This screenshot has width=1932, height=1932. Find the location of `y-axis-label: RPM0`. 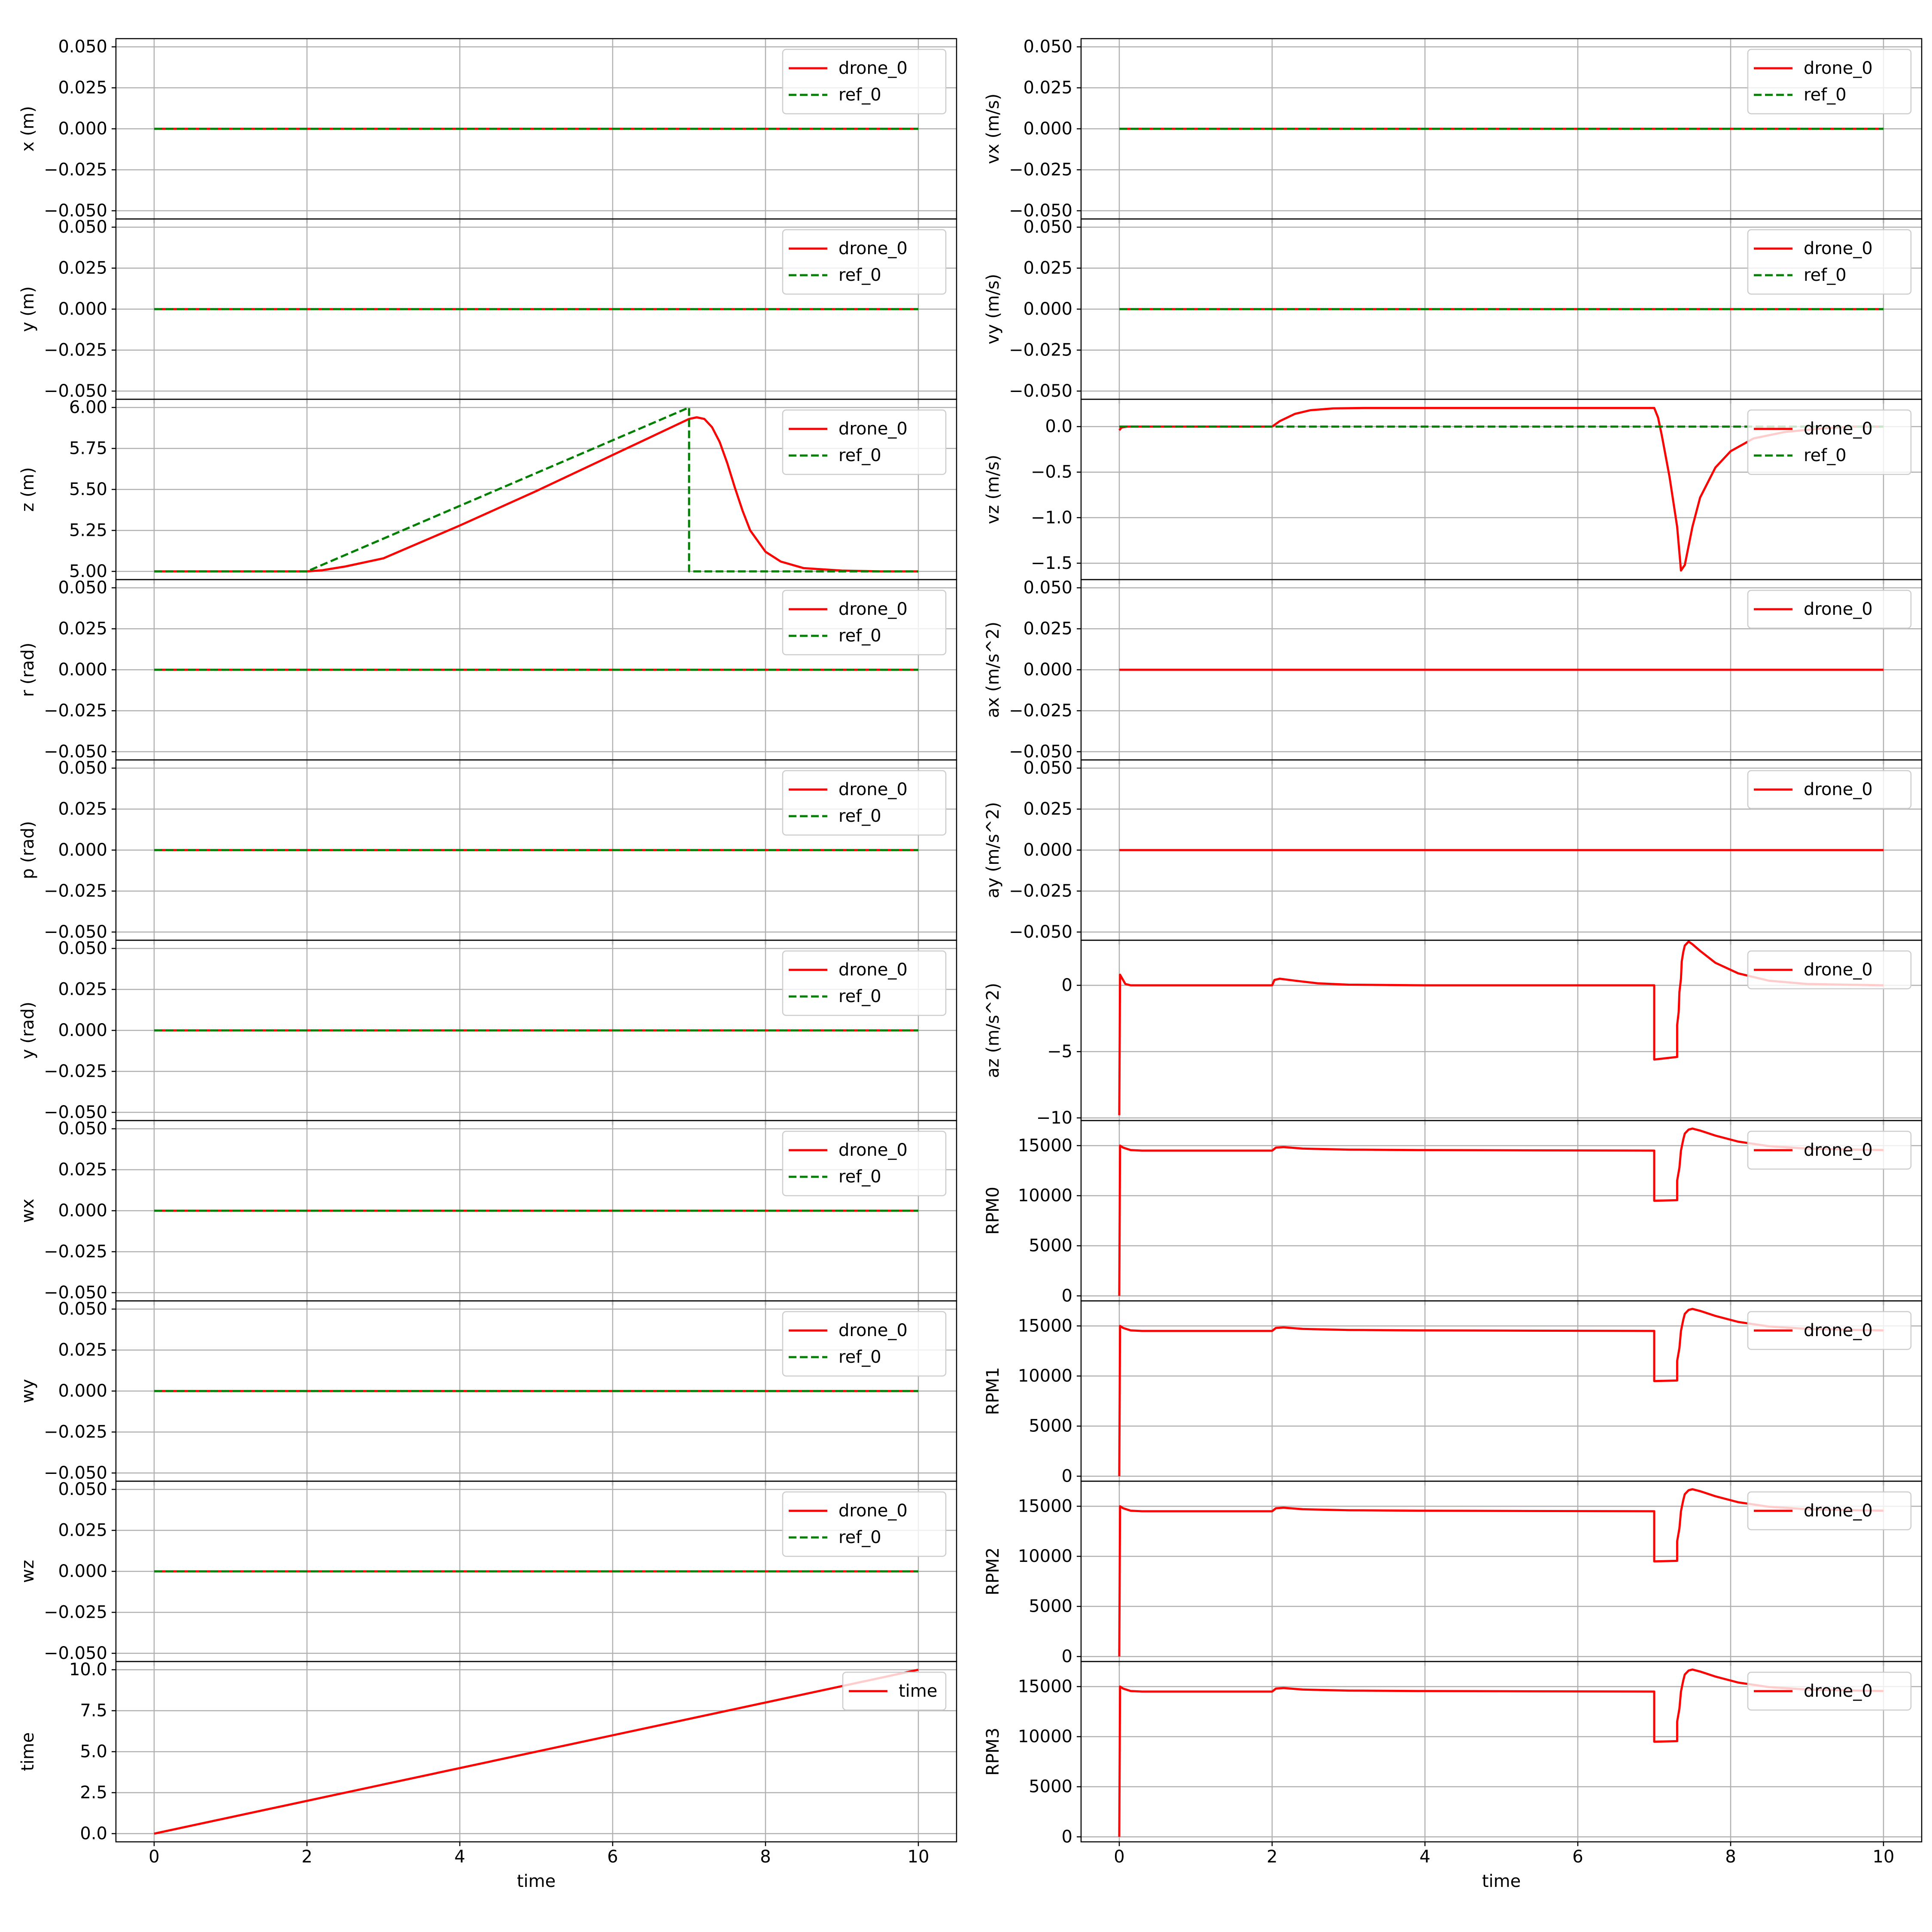

y-axis-label: RPM0 is located at coordinates (993, 1211).